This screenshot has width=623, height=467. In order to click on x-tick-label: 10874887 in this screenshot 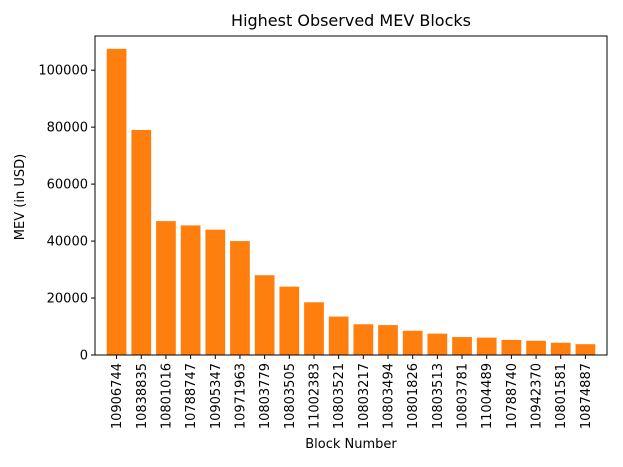, I will do `click(586, 396)`.